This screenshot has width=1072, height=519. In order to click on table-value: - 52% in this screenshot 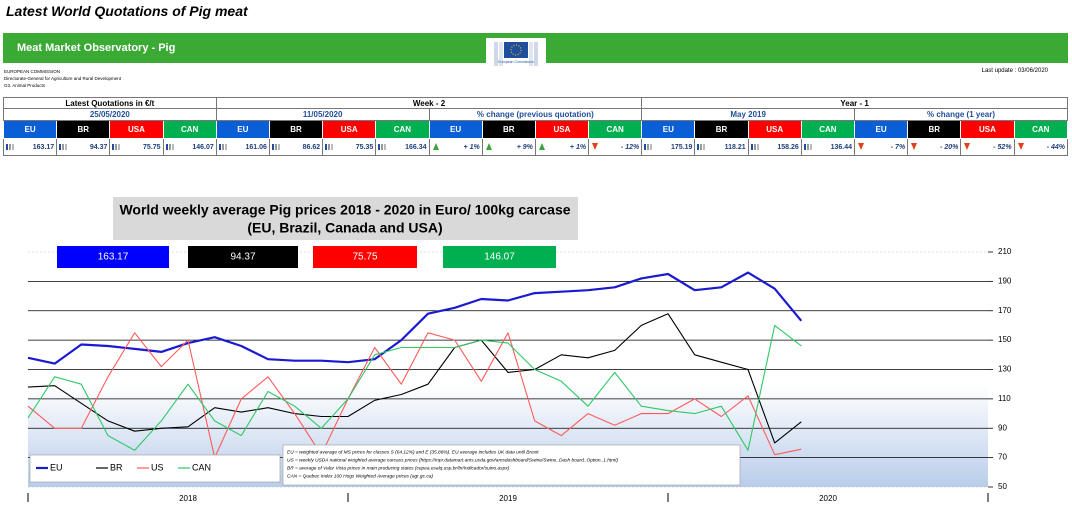, I will do `click(987, 147)`.